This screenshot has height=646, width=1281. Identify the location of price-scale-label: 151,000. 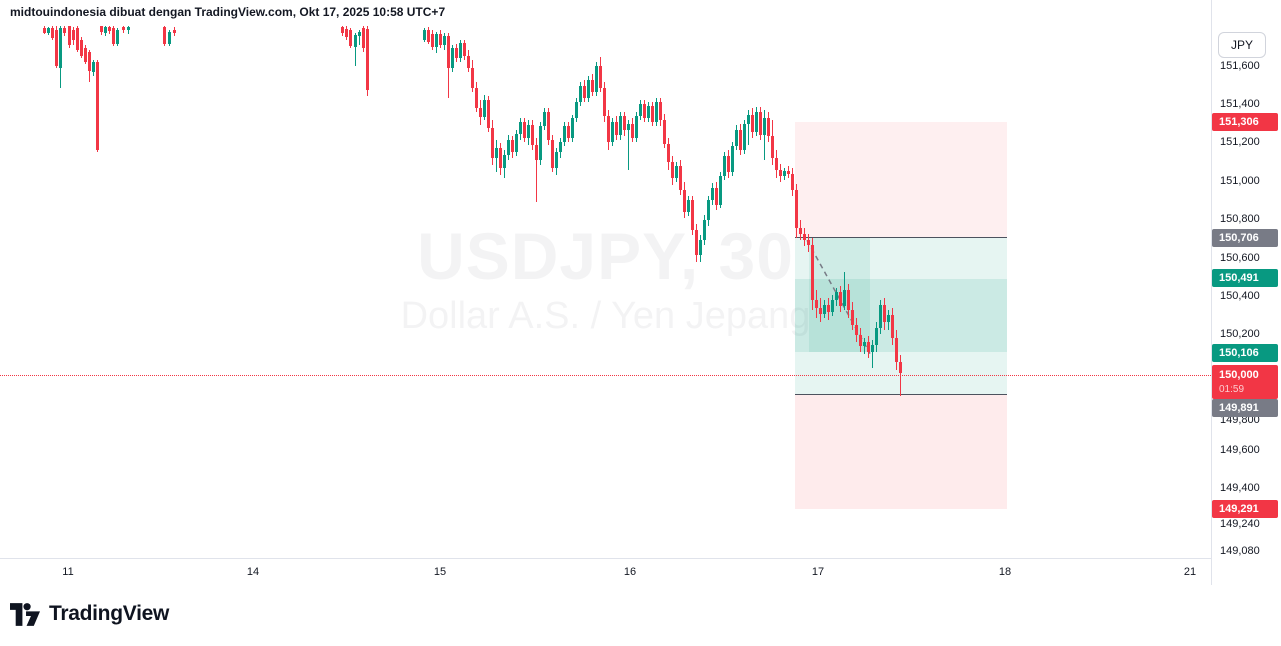
(1240, 181).